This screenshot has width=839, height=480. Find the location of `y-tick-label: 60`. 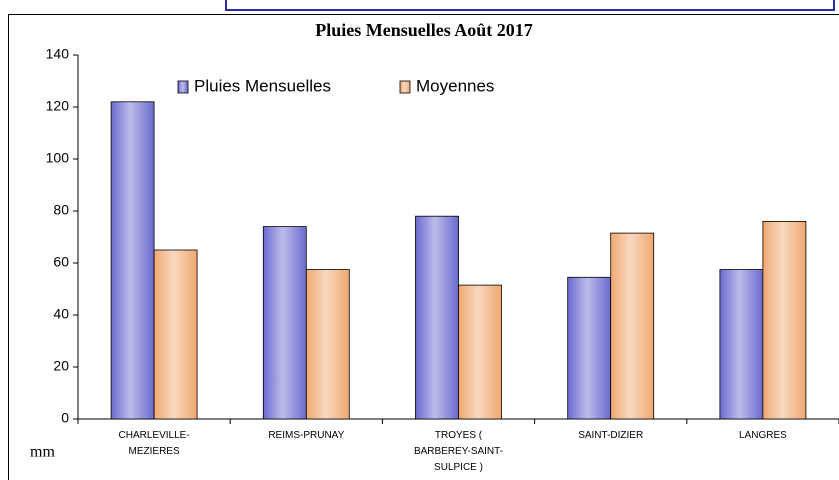

y-tick-label: 60 is located at coordinates (61, 262).